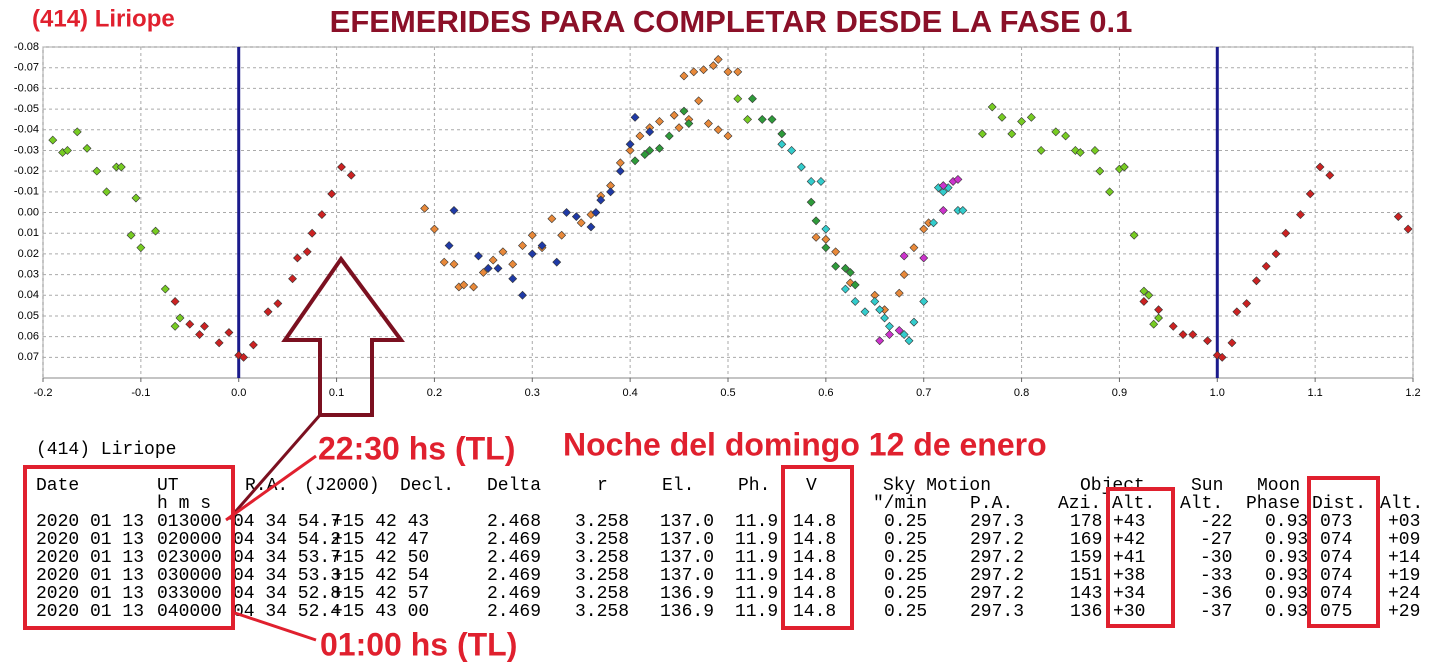 The image size is (1437, 670). What do you see at coordinates (937, 486) in the screenshot?
I see `column-header: Sky Motion` at bounding box center [937, 486].